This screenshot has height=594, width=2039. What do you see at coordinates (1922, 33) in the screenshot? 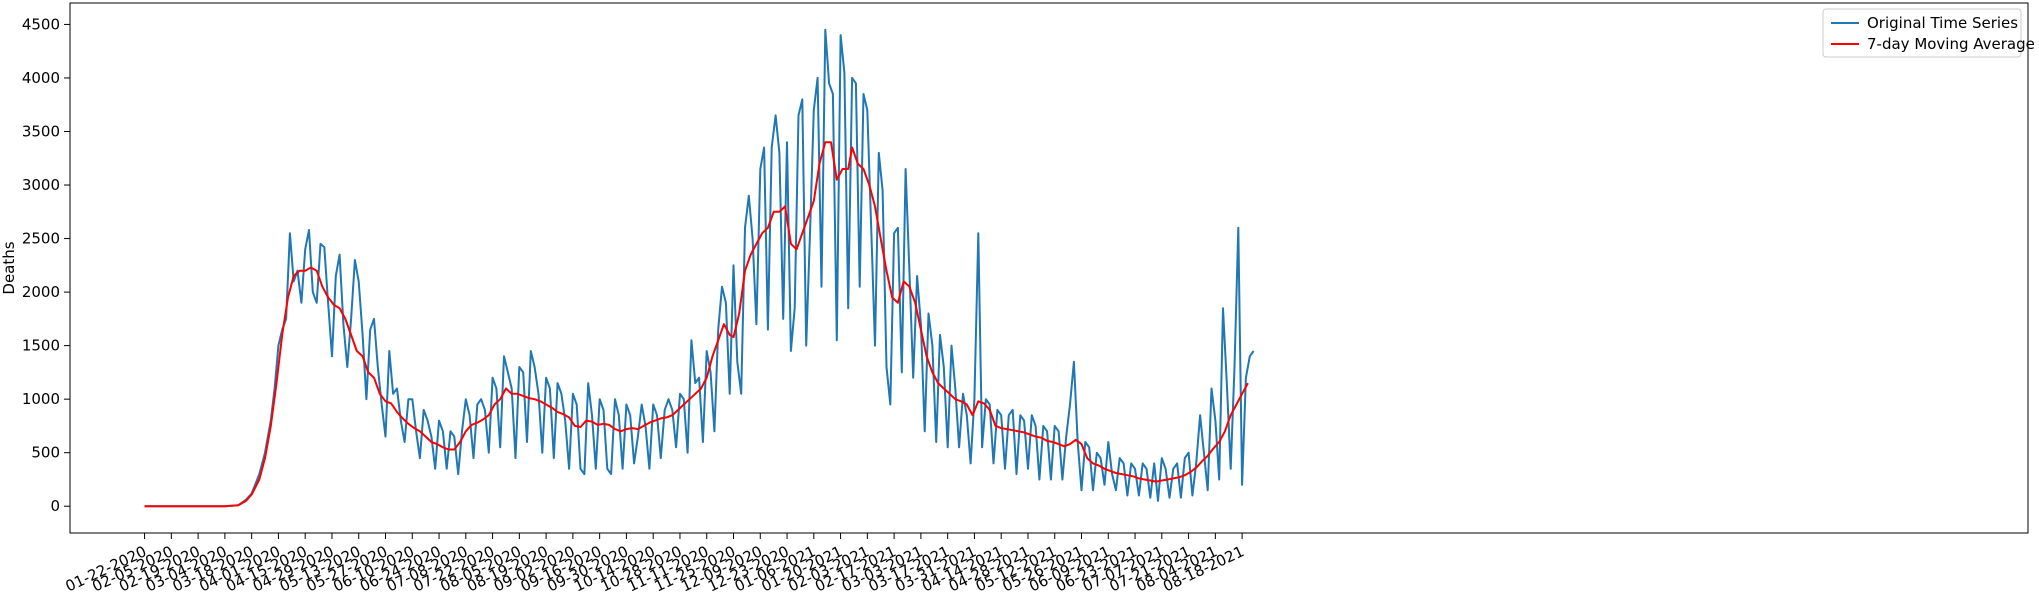
I see `legend-box` at bounding box center [1922, 33].